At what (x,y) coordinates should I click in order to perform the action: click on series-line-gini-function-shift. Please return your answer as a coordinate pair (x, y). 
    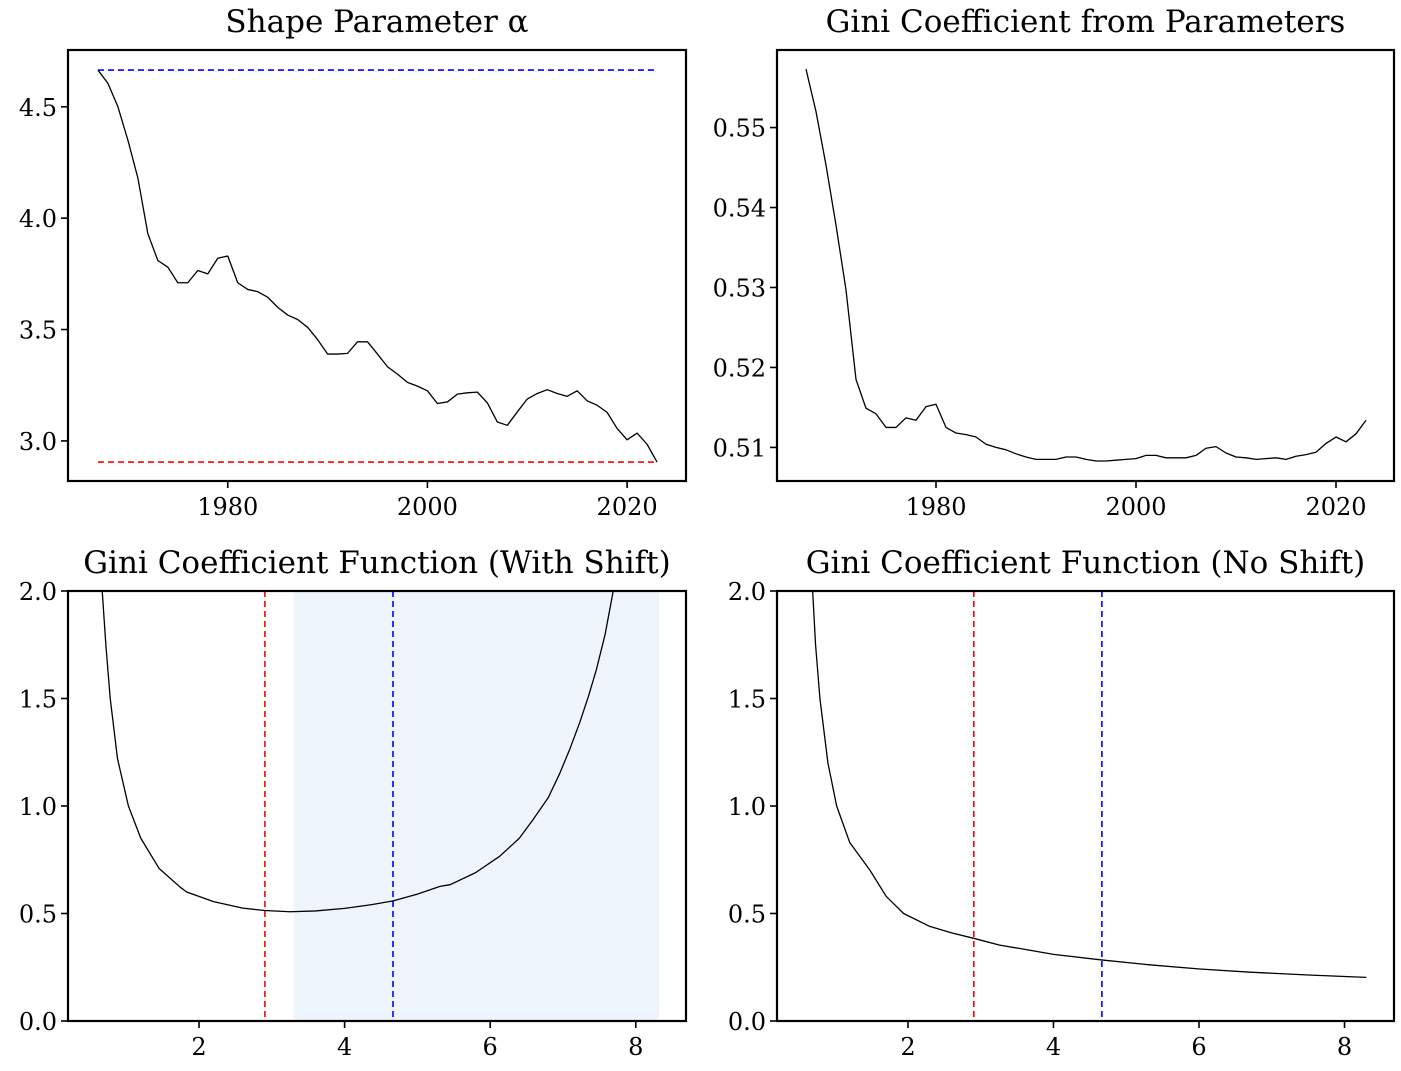
    Looking at the image, I should click on (357, 752).